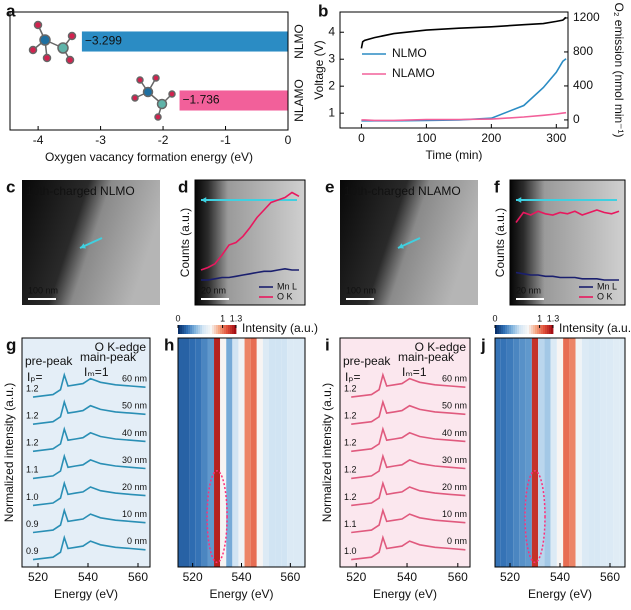 This screenshot has height=610, width=631. Describe the element at coordinates (413, 73) in the screenshot. I see `legend-label: NLAMO` at that location.